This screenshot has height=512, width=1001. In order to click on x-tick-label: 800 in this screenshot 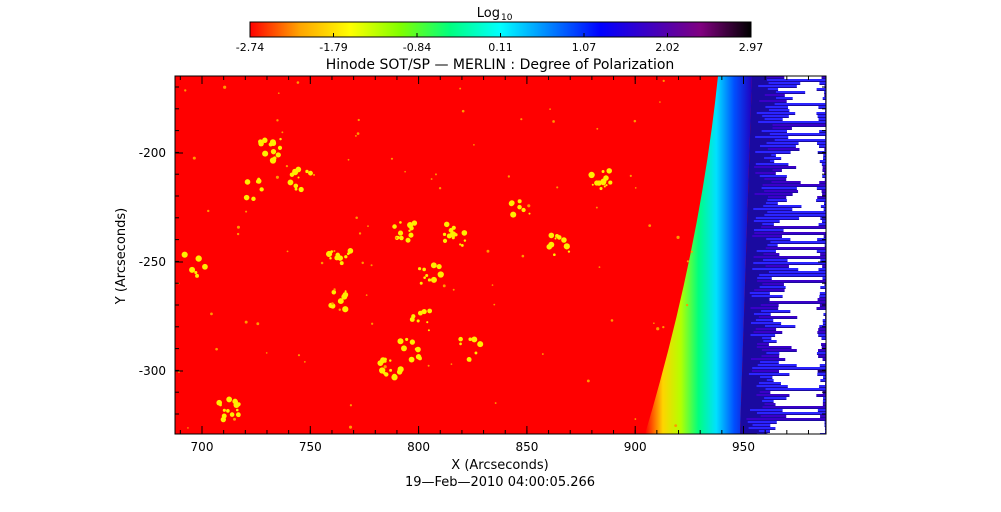, I will do `click(418, 447)`.